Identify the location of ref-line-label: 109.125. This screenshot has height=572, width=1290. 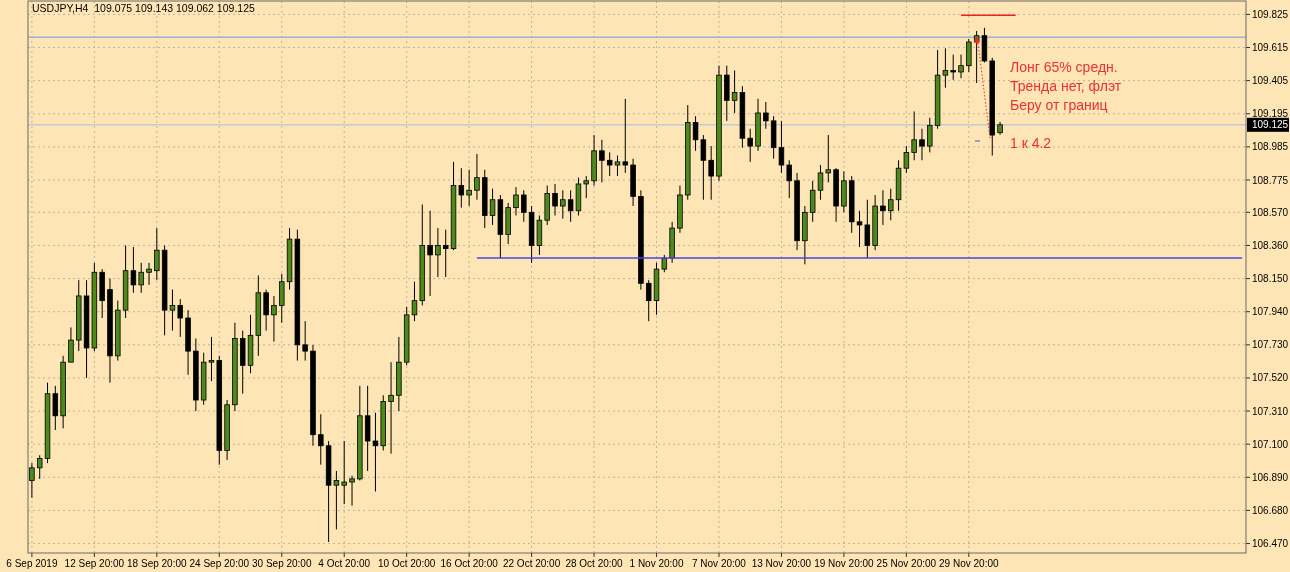
(1270, 125).